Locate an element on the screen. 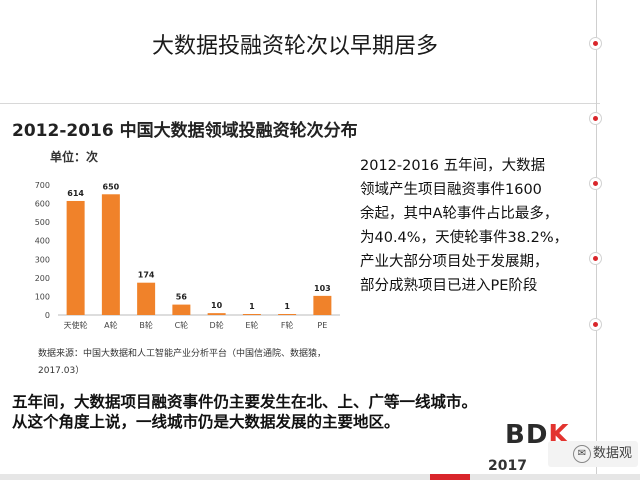 The height and width of the screenshot is (480, 640). description-line: 领域产生项目融资事件1600 is located at coordinates (451, 190).